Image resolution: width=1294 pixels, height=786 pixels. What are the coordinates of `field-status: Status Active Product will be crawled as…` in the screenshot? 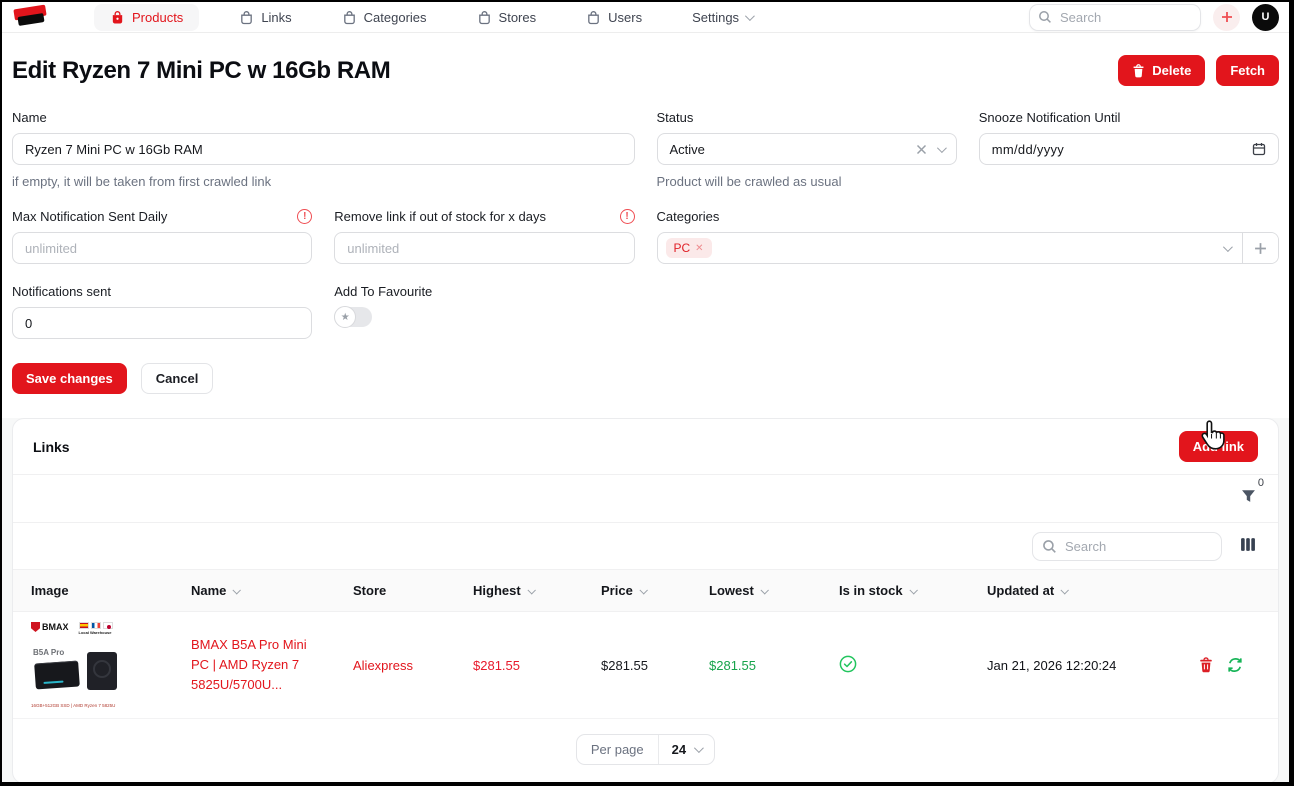 It's located at (806, 149).